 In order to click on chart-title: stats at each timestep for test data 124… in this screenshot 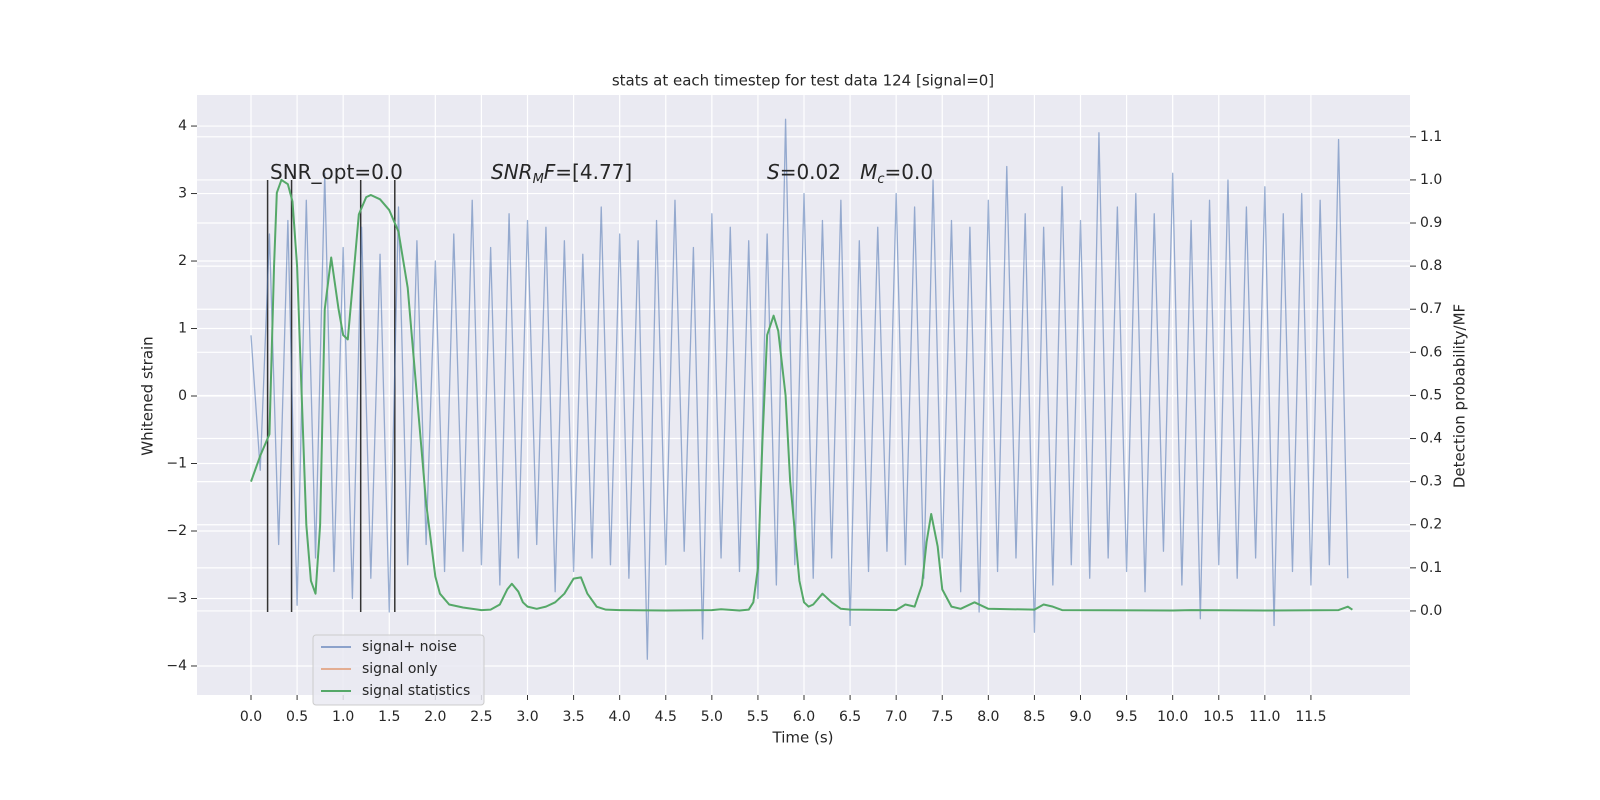, I will do `click(803, 81)`.